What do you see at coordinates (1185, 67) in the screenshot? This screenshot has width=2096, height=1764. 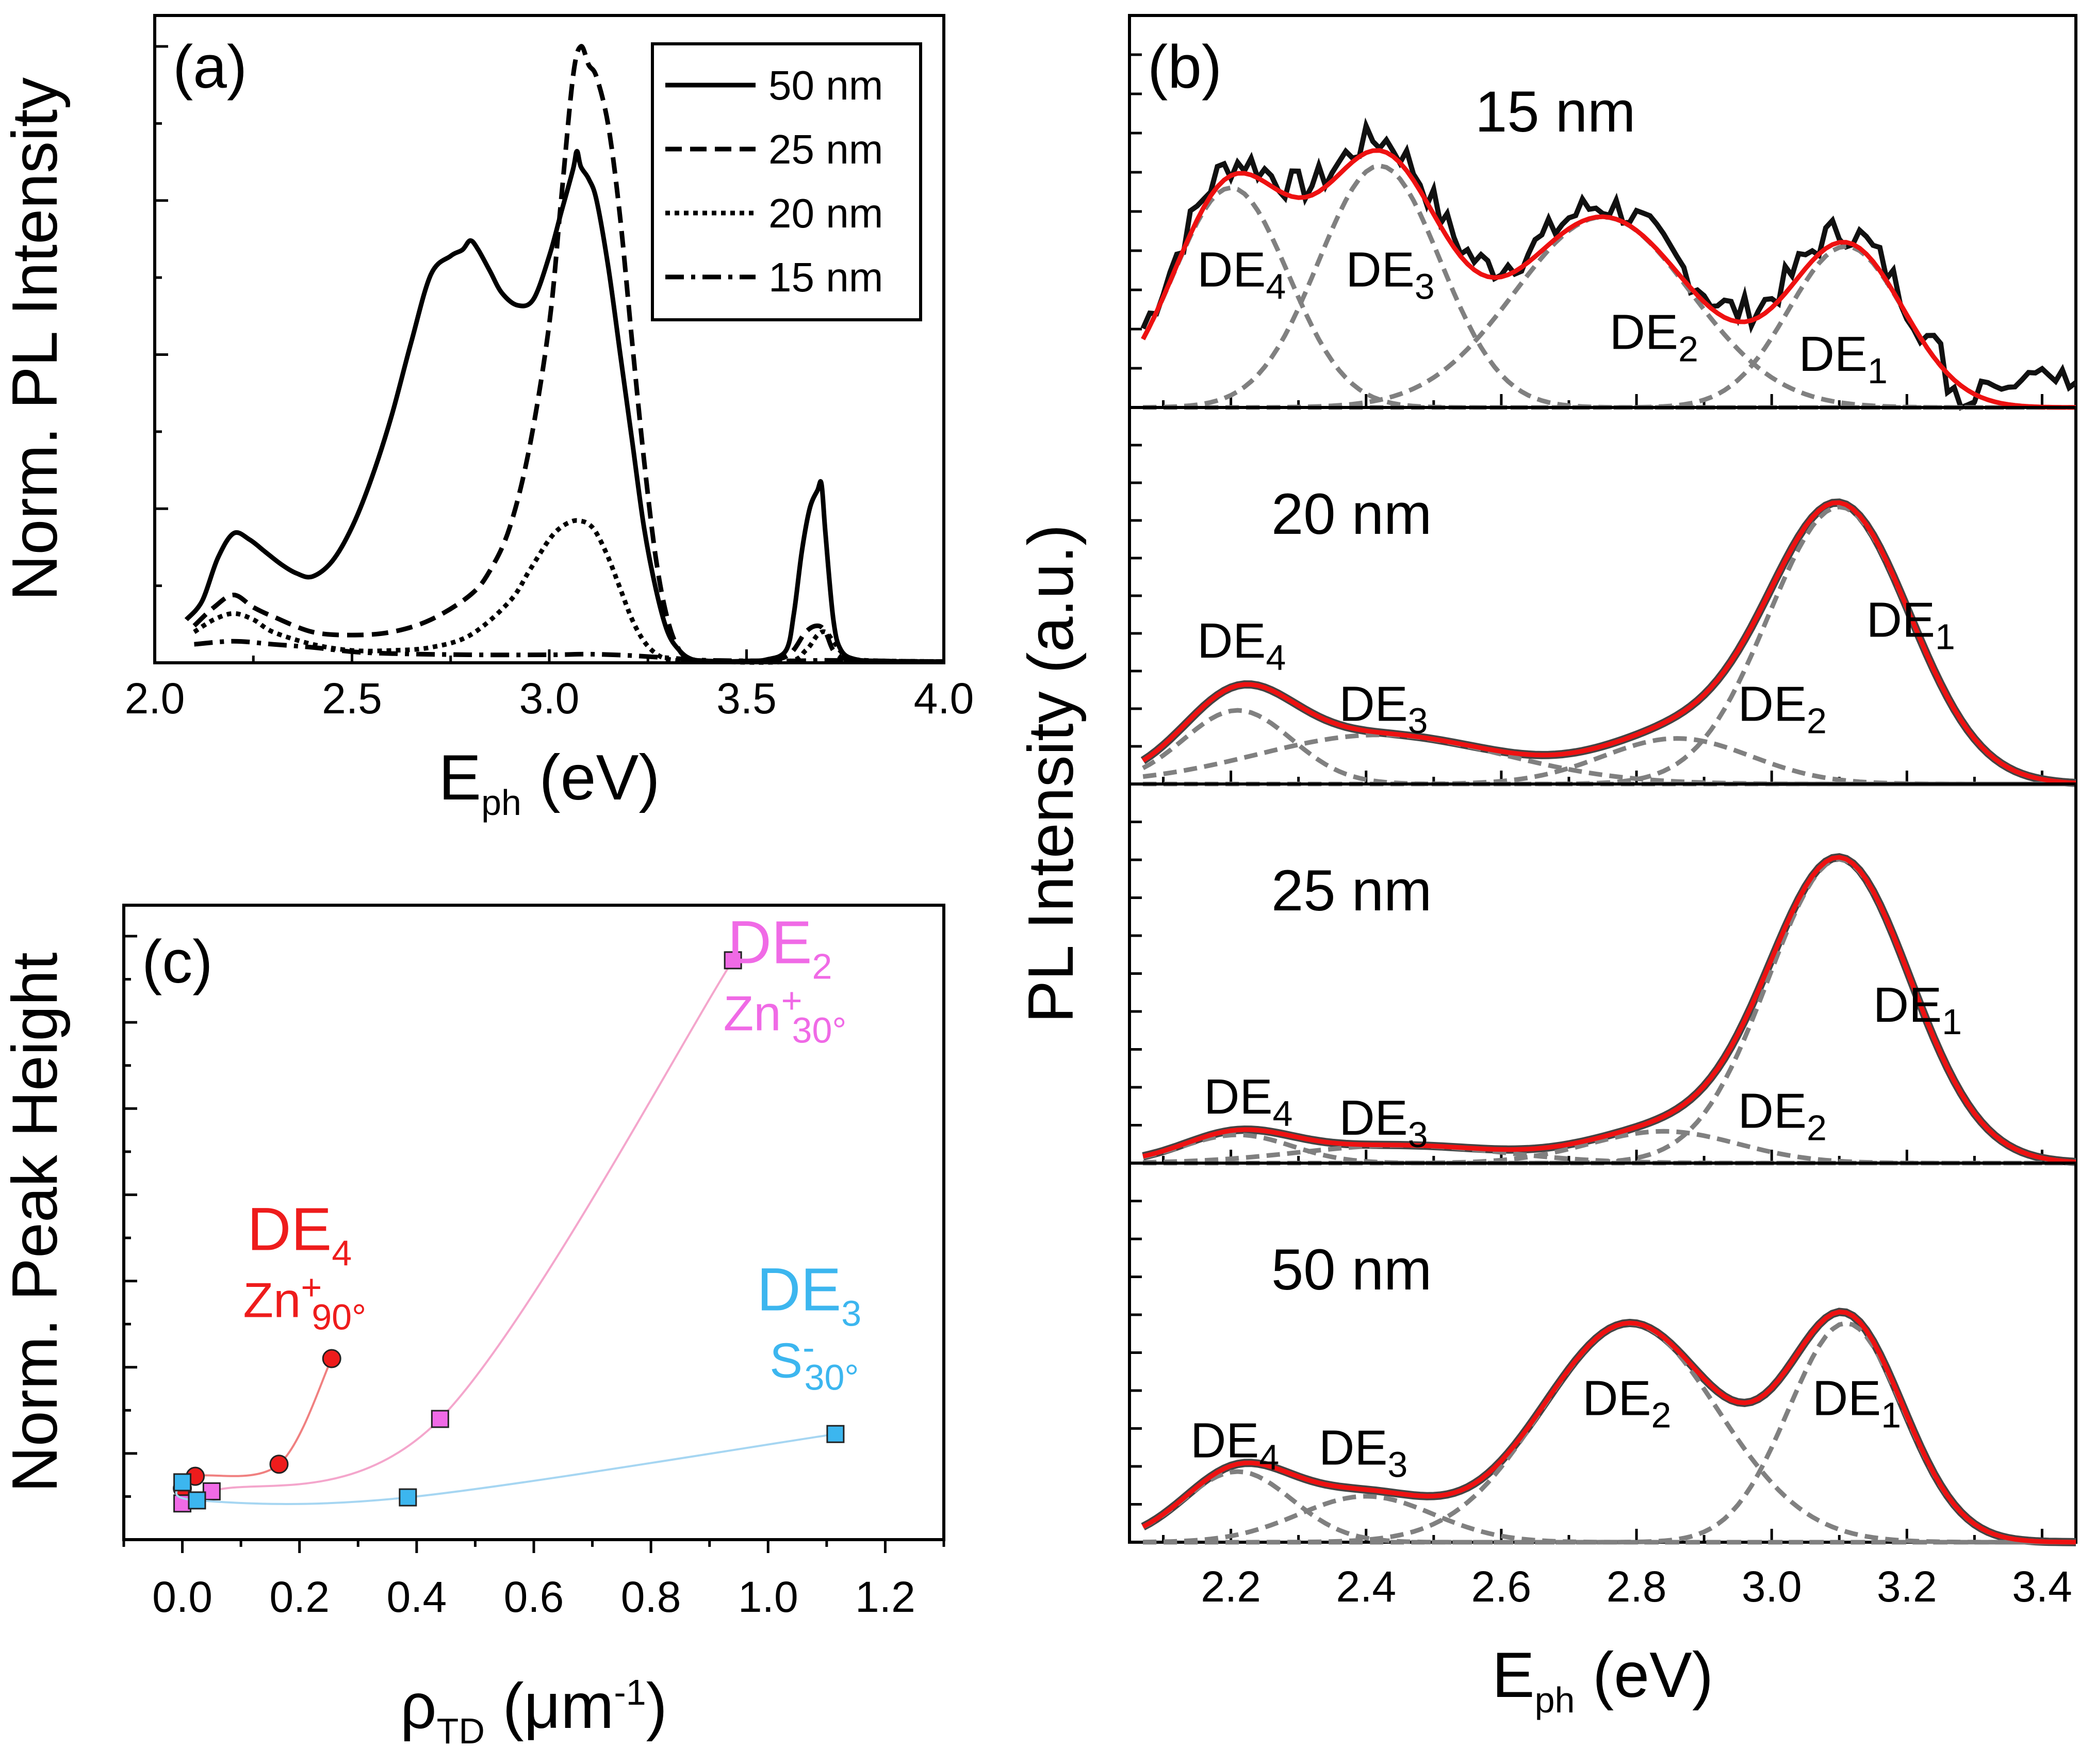 I see `panel-label: (b)` at bounding box center [1185, 67].